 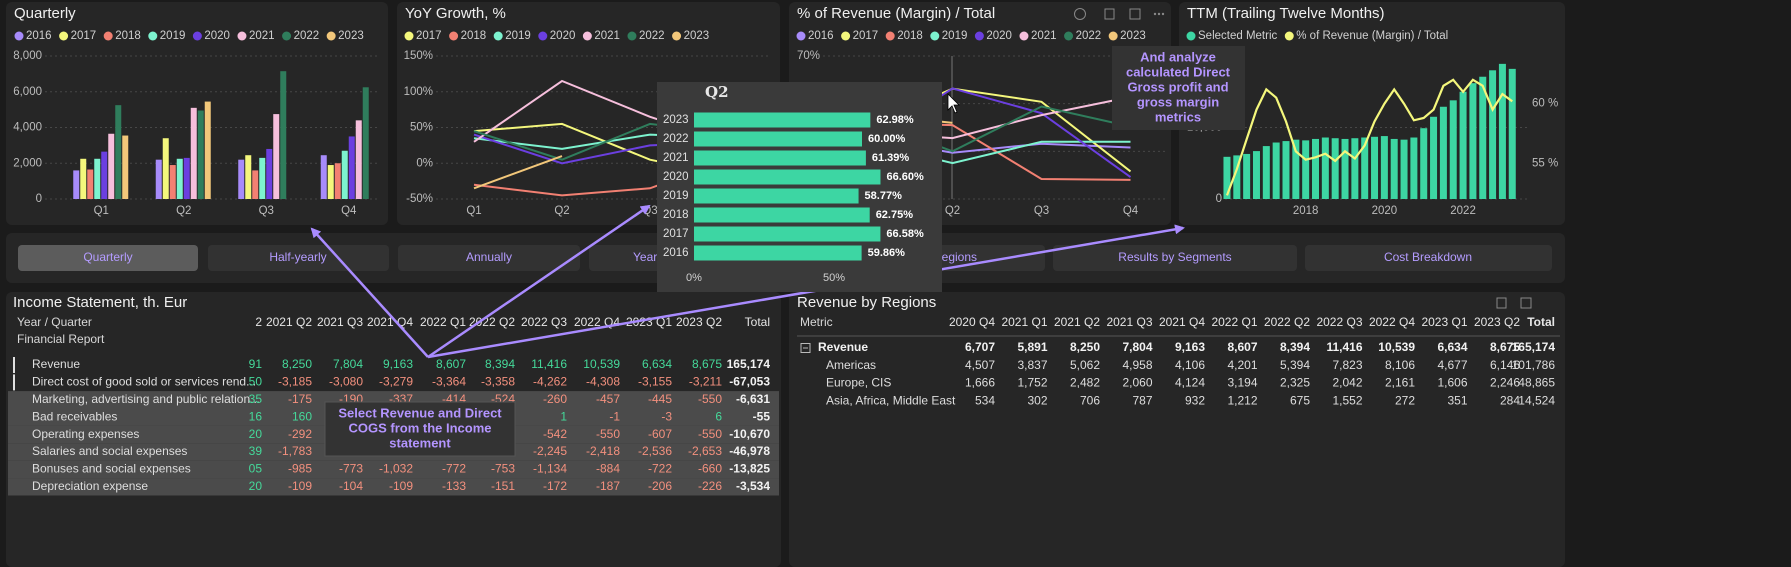 I want to click on annotation-text: metrics, so click(x=1178, y=116).